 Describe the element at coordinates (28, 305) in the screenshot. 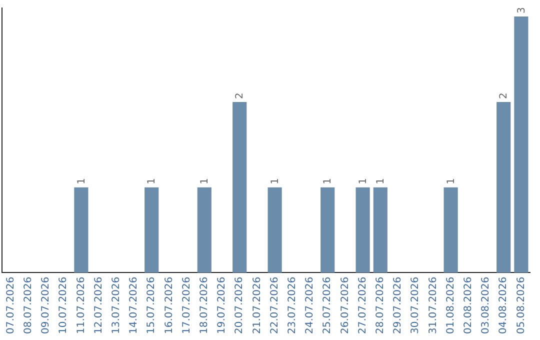

I see `x-tick-label: 08.07.2026` at that location.